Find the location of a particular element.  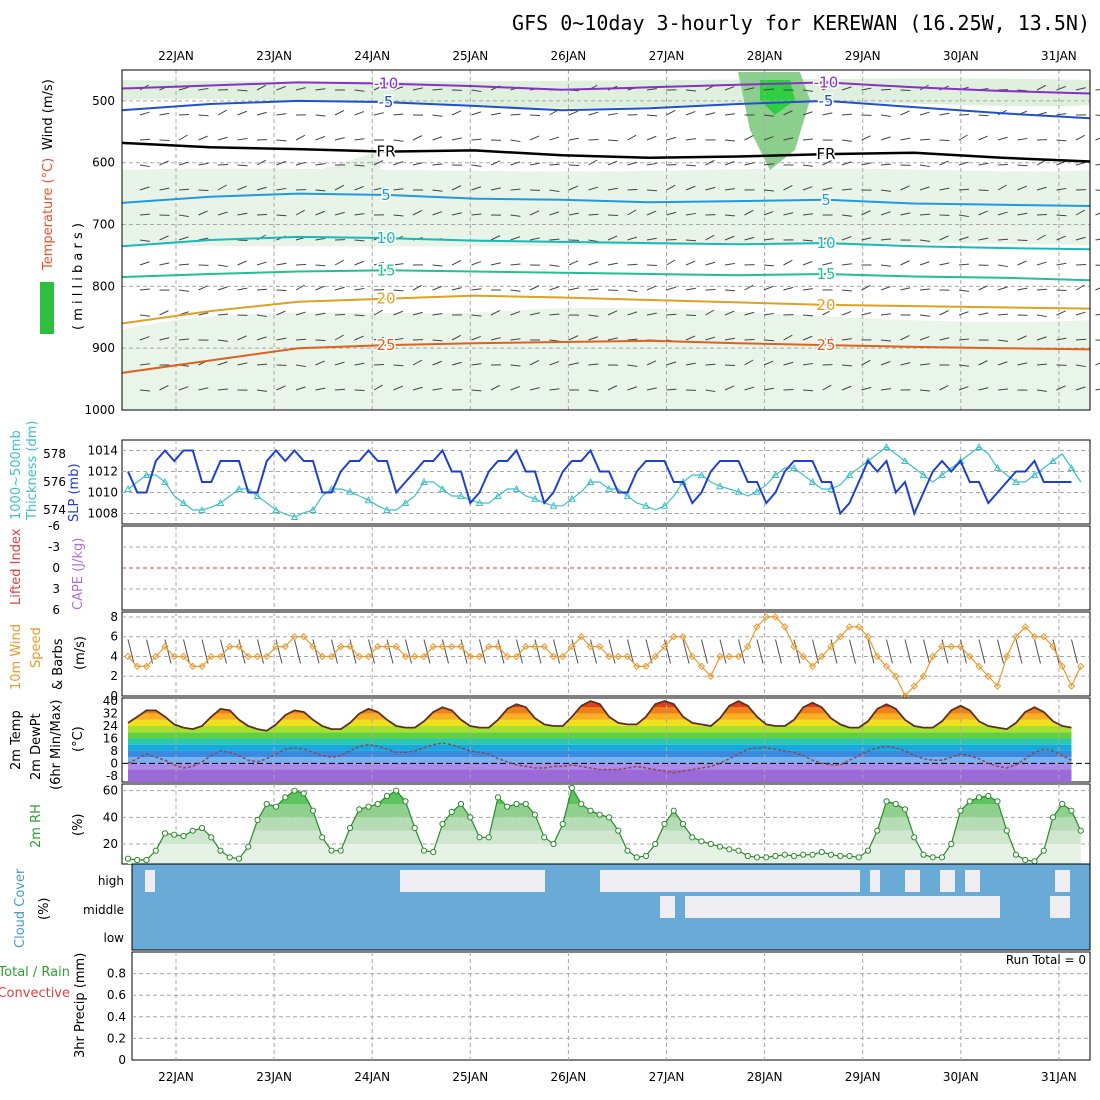

slp-line is located at coordinates (599, 482).